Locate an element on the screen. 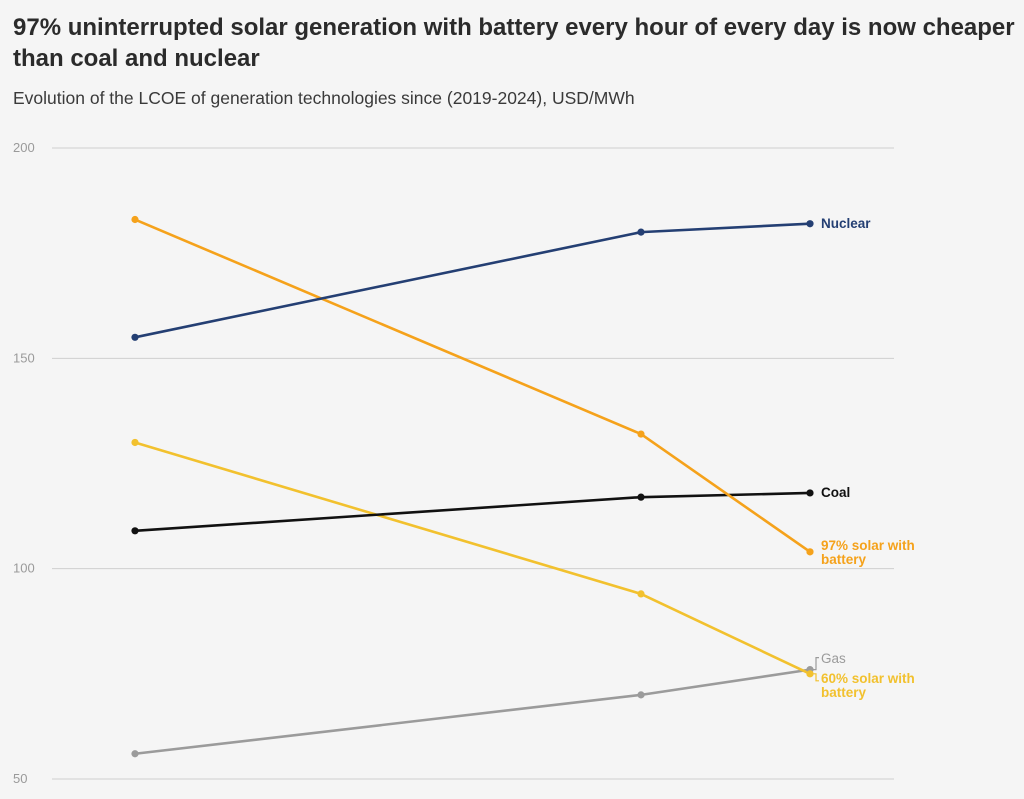 The image size is (1024, 799). line-coal is located at coordinates (472, 512).